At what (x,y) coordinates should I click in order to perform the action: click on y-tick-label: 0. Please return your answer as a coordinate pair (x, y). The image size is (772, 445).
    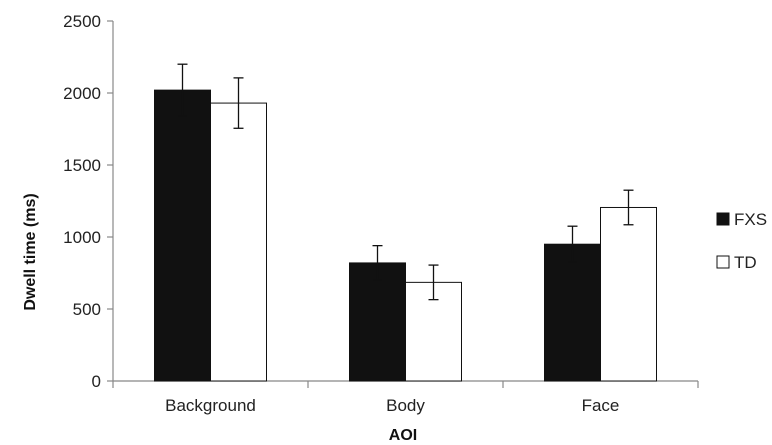
    Looking at the image, I should click on (96, 381).